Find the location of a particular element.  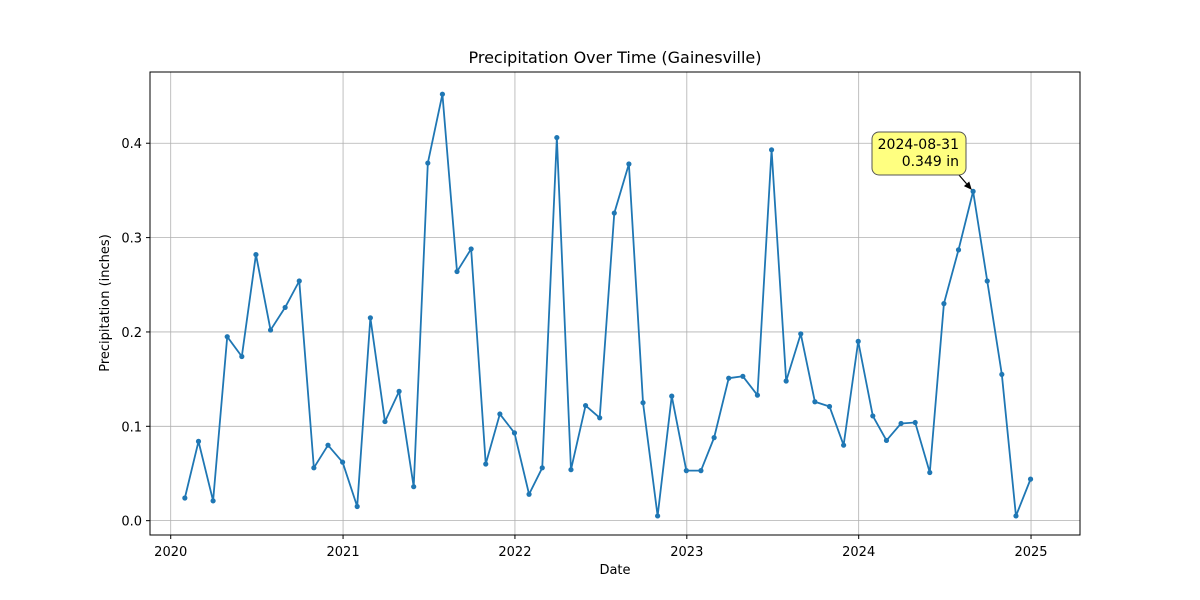

x-tick-label: 2020 is located at coordinates (170, 552).